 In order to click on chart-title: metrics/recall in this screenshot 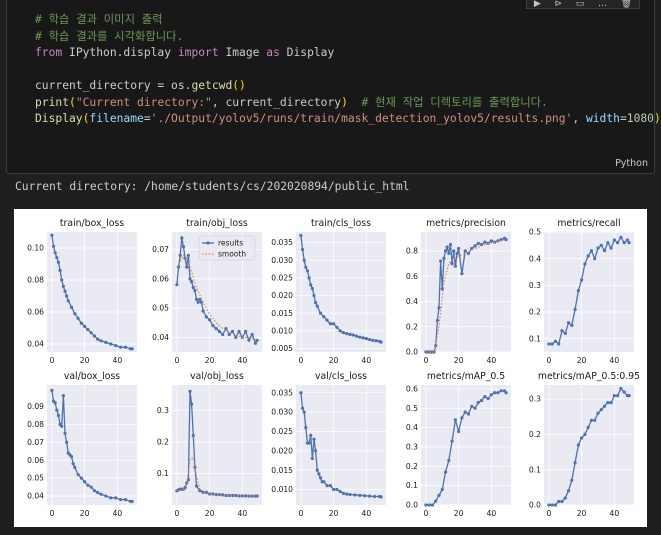, I will do `click(588, 223)`.